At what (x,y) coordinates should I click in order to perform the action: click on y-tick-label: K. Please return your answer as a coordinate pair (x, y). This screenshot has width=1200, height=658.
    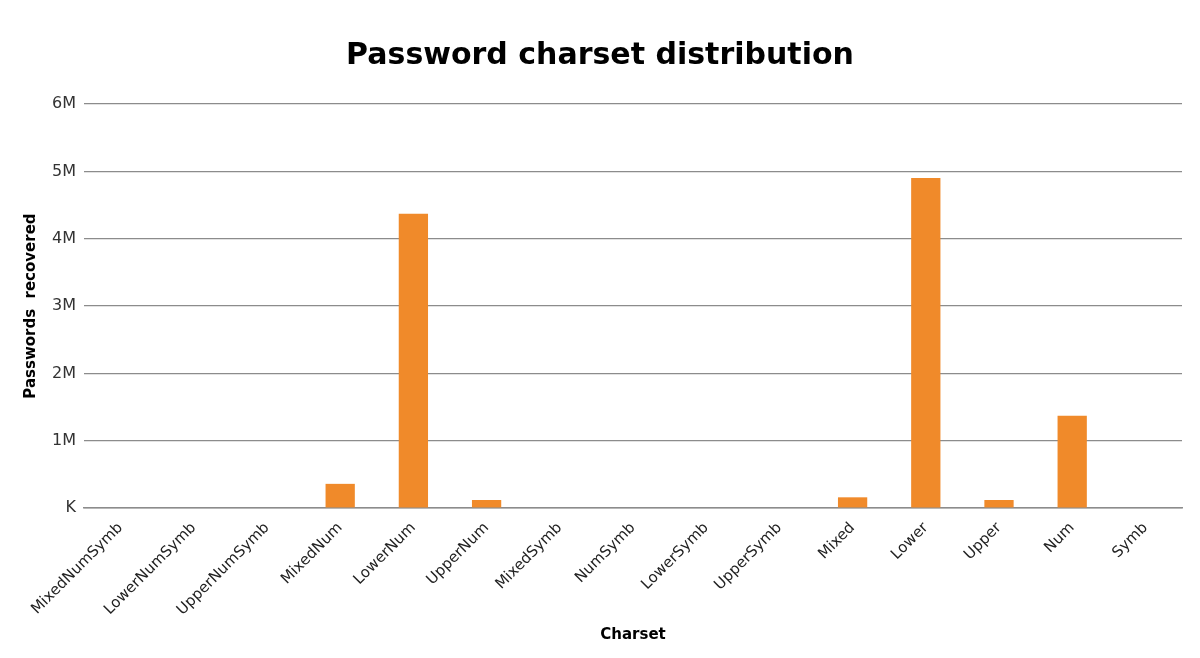
    Looking at the image, I should click on (71, 507).